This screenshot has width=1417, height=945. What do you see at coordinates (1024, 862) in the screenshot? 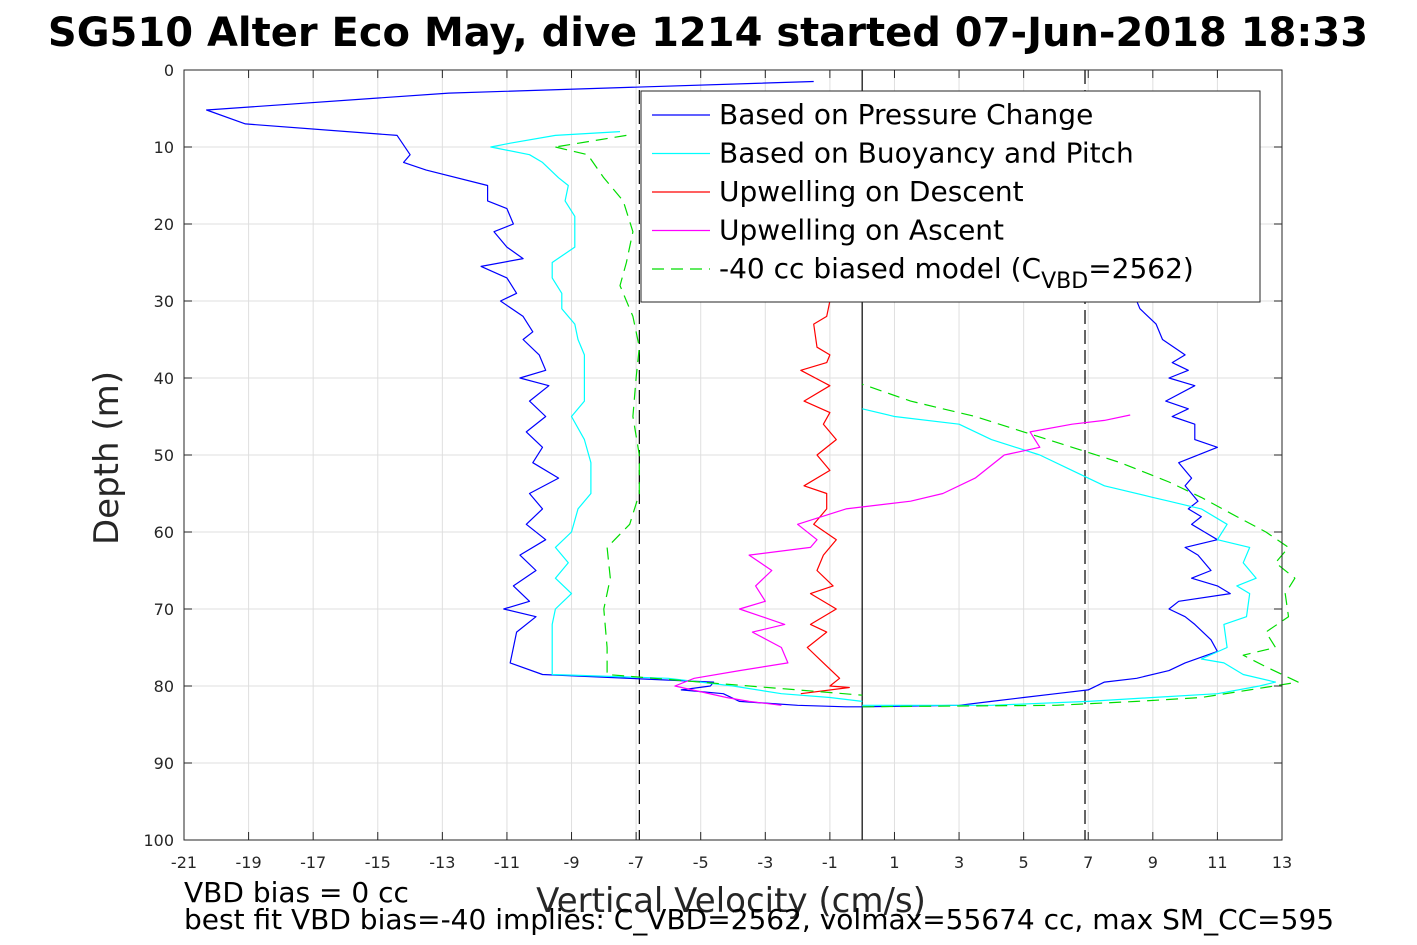
I see `x-tick-label: 5` at bounding box center [1024, 862].